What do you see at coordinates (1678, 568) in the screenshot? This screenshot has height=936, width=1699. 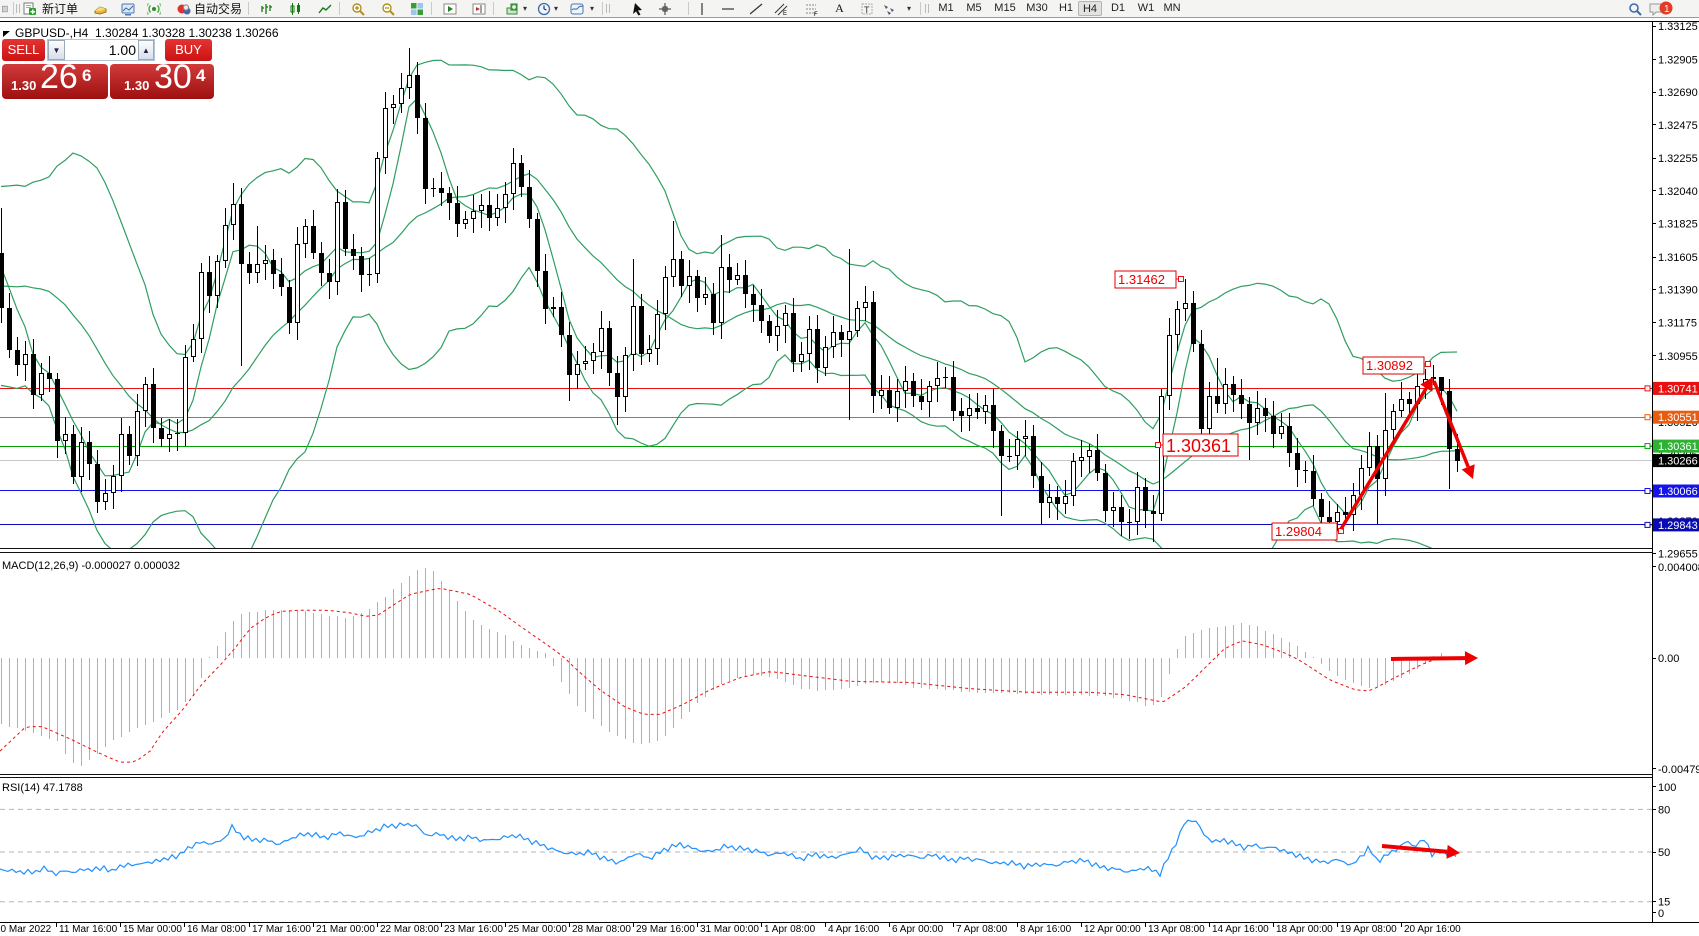 I see `svg-text: 0.004008` at bounding box center [1678, 568].